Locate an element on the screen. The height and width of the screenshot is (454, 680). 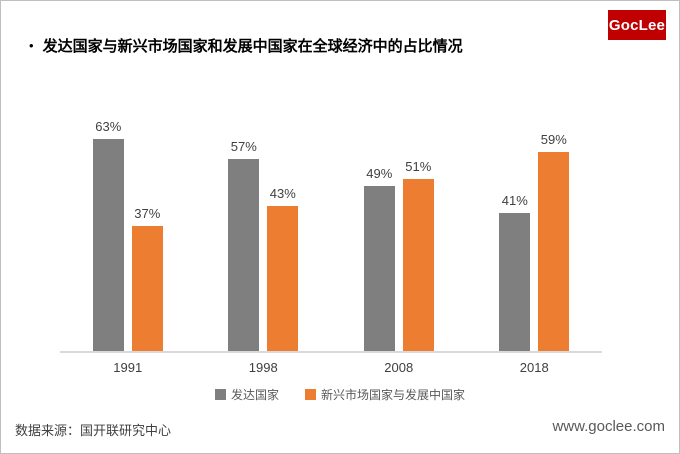
title-row: • 发达国家与新兴市场国家和发展中国家在全球经济中的占比情况 is located at coordinates (246, 45).